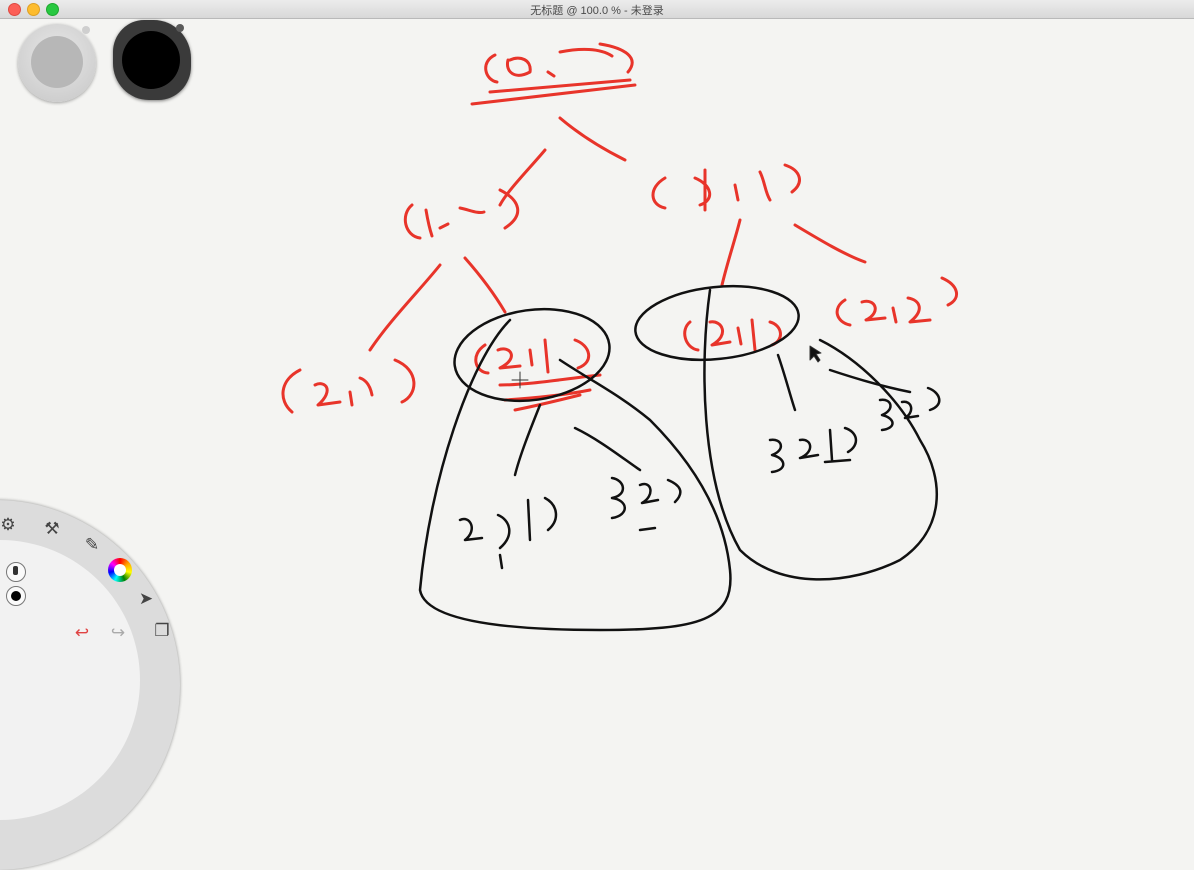 This screenshot has width=1194, height=870. Describe the element at coordinates (437, 304) in the screenshot. I see `node-1-0-branch-stroke` at that location.